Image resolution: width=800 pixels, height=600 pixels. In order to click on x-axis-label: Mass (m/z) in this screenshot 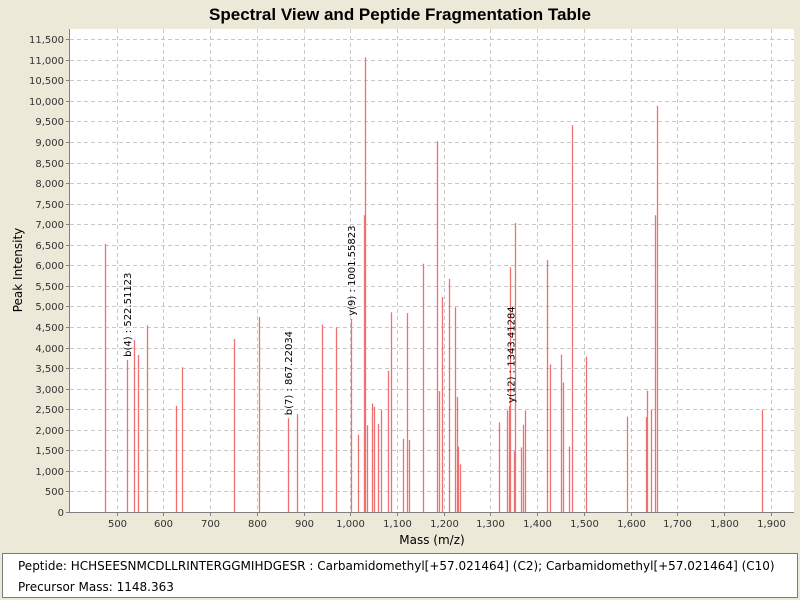, I will do `click(431, 540)`.